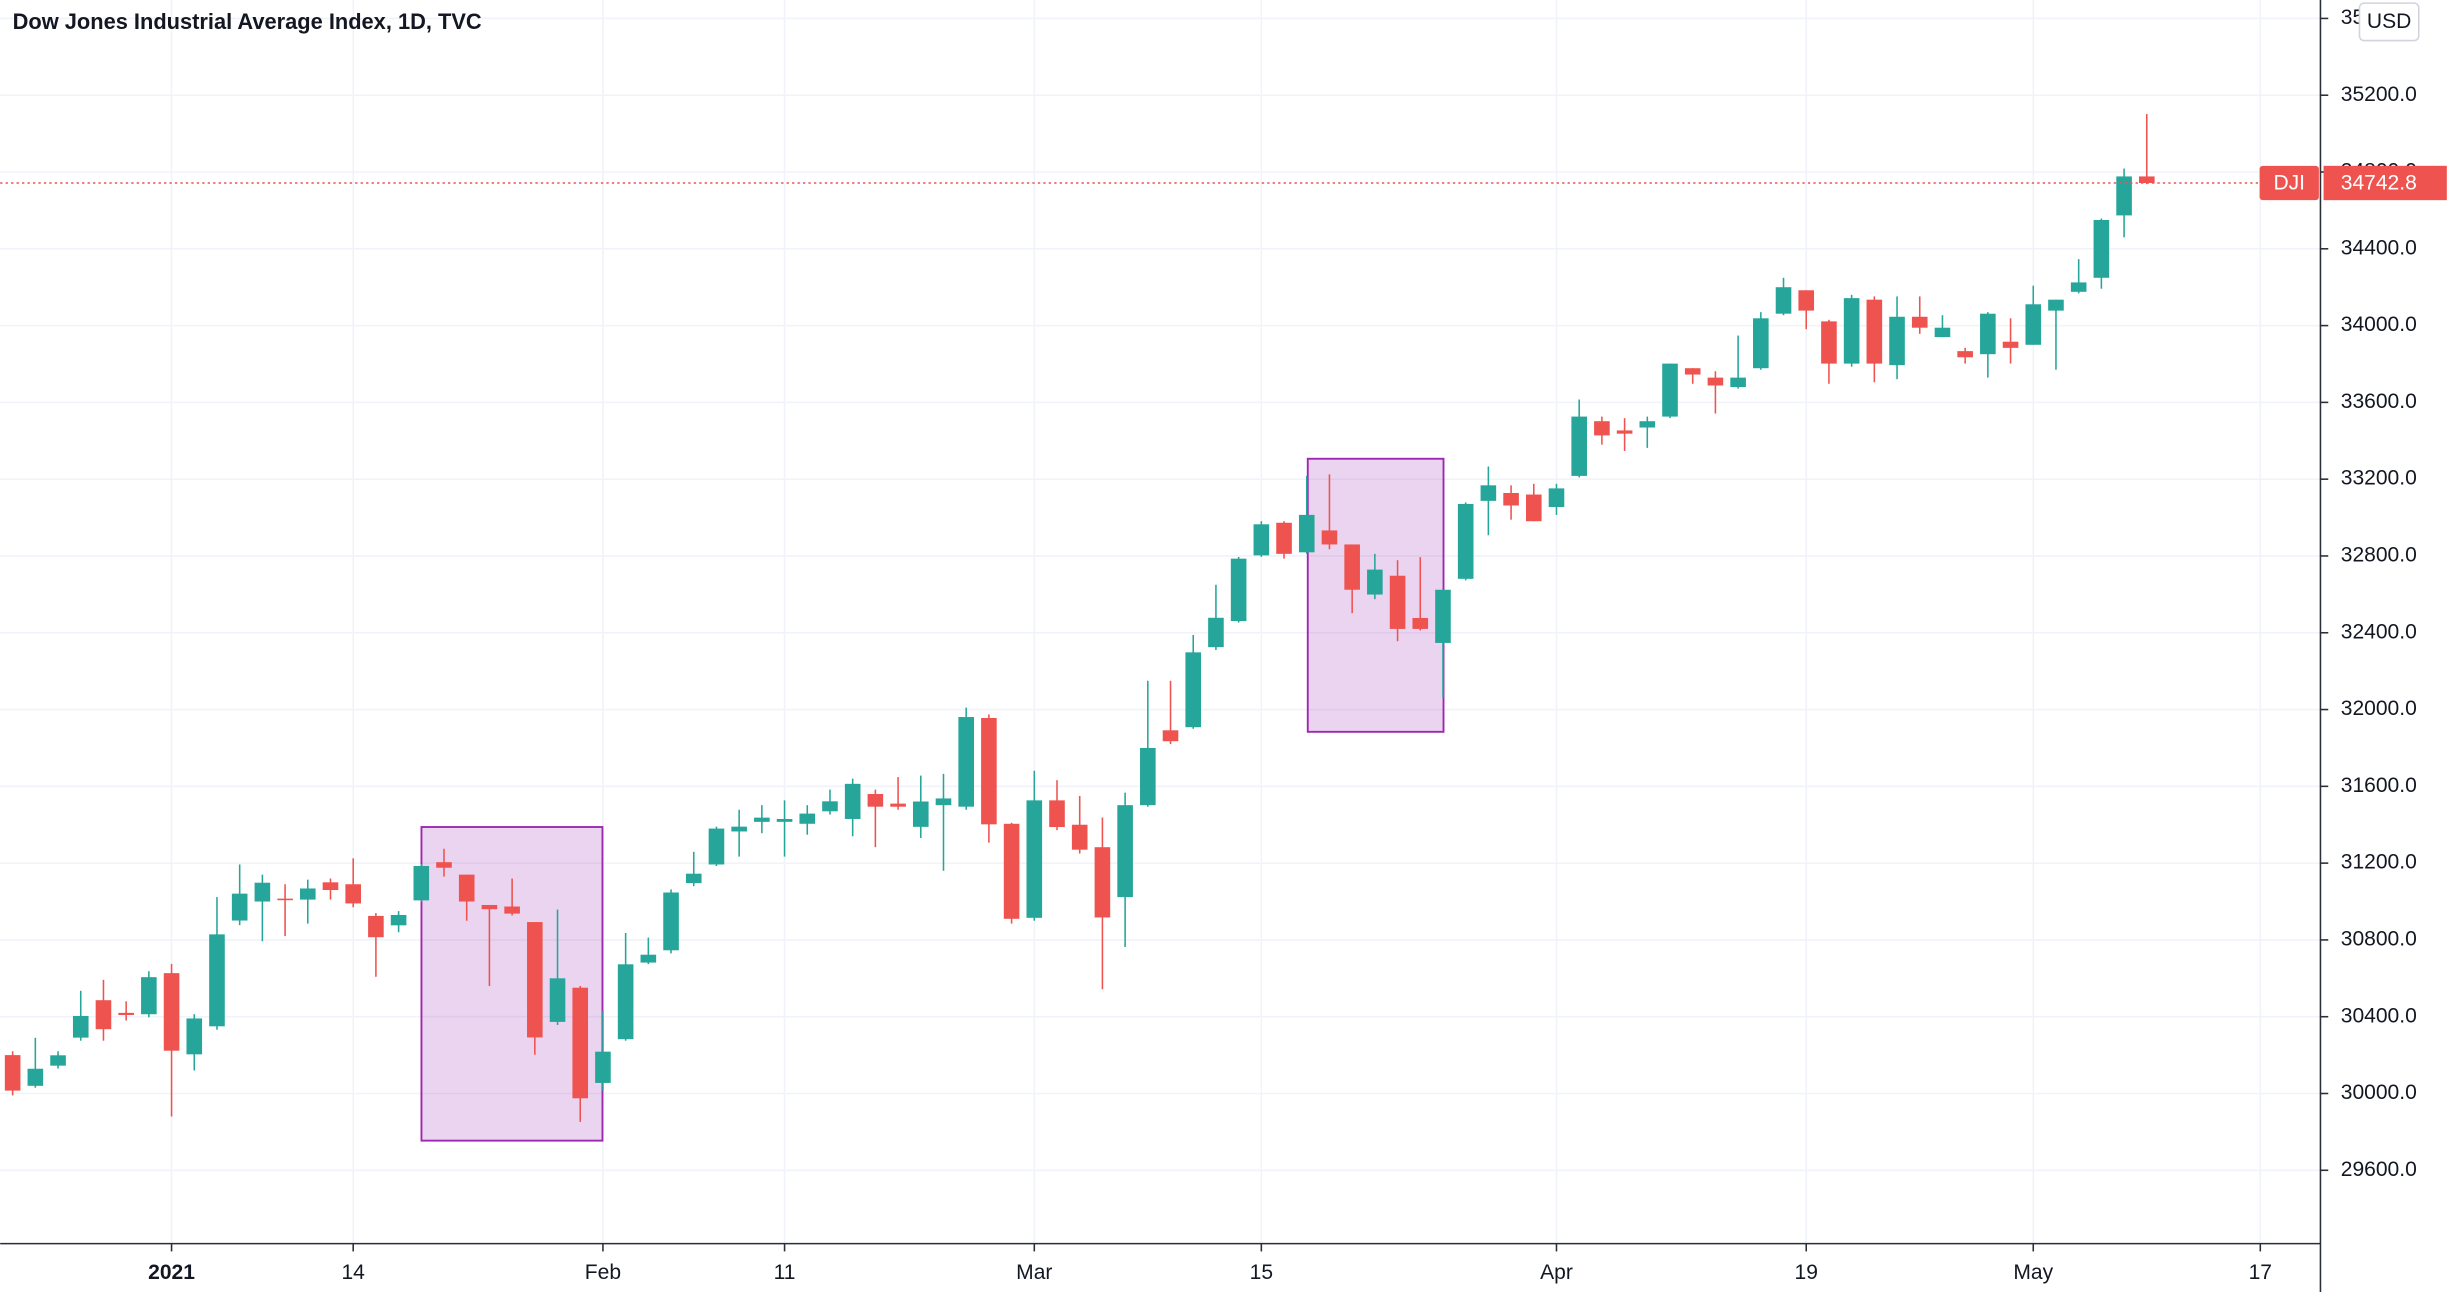 This screenshot has height=1292, width=2447. What do you see at coordinates (2379, 324) in the screenshot?
I see `y-tick-label: 34000.0` at bounding box center [2379, 324].